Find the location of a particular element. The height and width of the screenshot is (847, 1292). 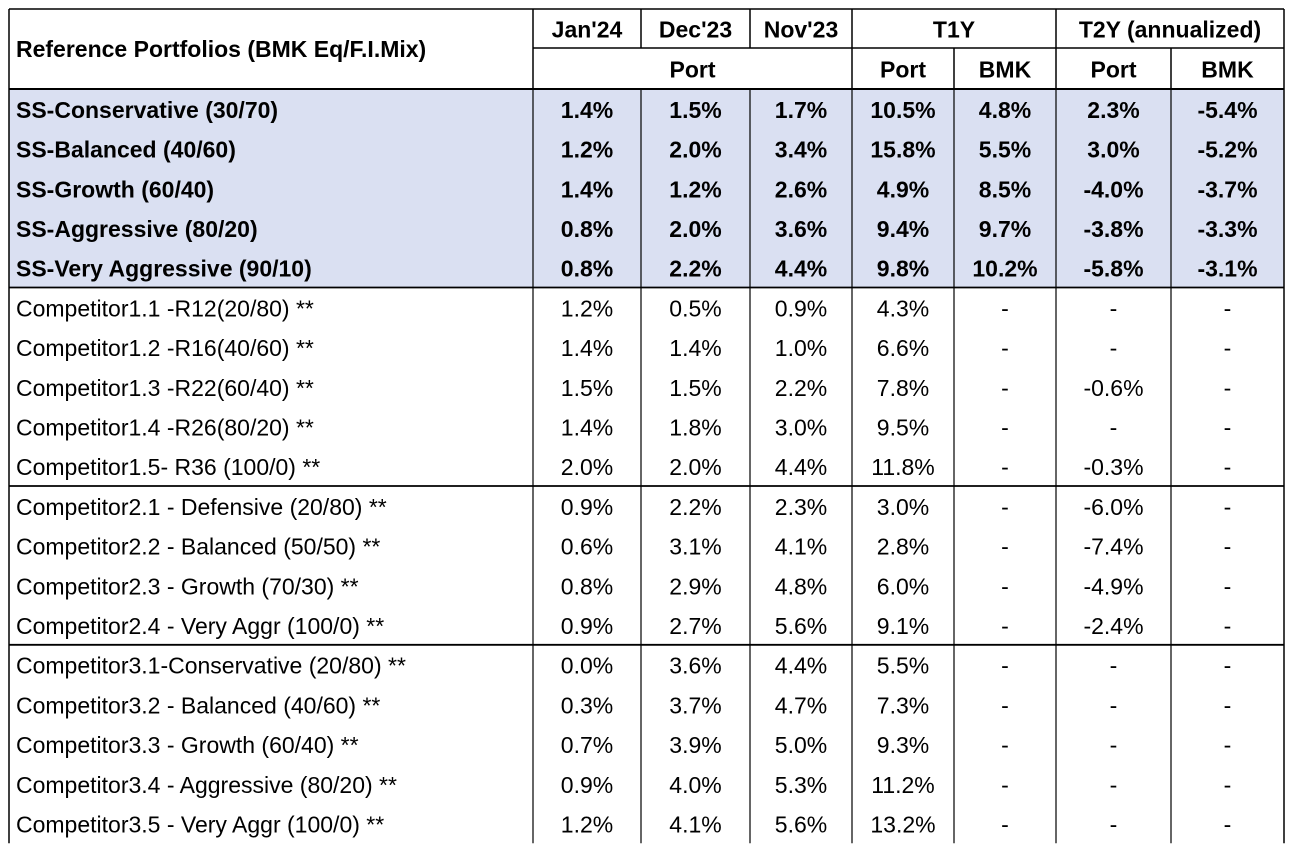

row-label: SS-Balanced (40/60) is located at coordinates (126, 150).